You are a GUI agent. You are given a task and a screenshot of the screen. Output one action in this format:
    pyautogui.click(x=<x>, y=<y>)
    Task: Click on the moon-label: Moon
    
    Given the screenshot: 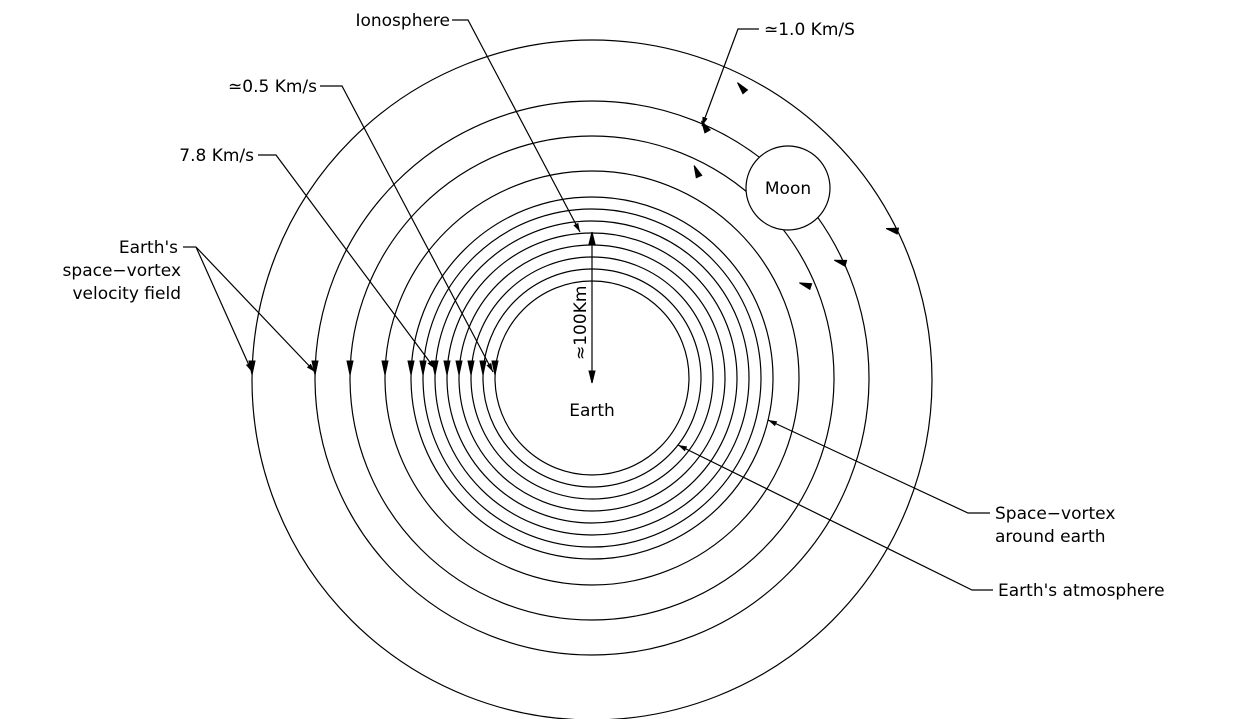 What is the action you would take?
    pyautogui.click(x=788, y=189)
    